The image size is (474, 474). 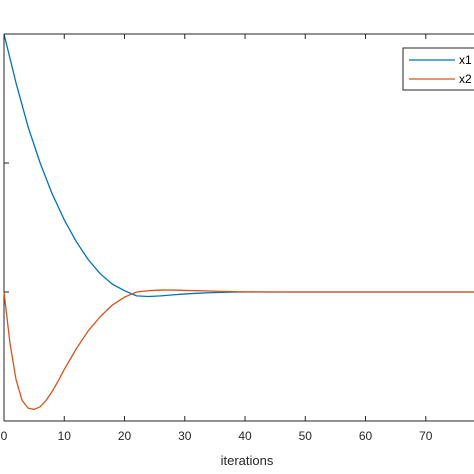 What do you see at coordinates (125, 436) in the screenshot?
I see `x-tick-label: 20` at bounding box center [125, 436].